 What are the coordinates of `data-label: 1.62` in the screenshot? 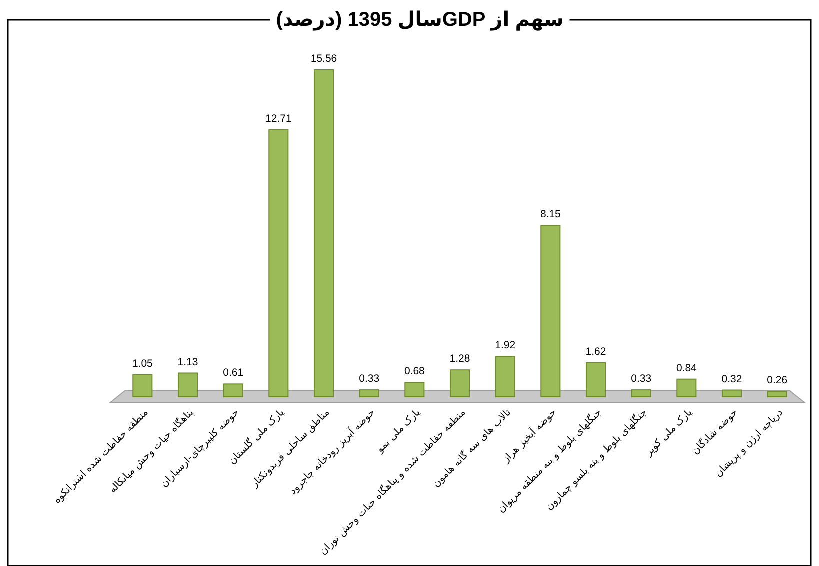 It's located at (596, 352).